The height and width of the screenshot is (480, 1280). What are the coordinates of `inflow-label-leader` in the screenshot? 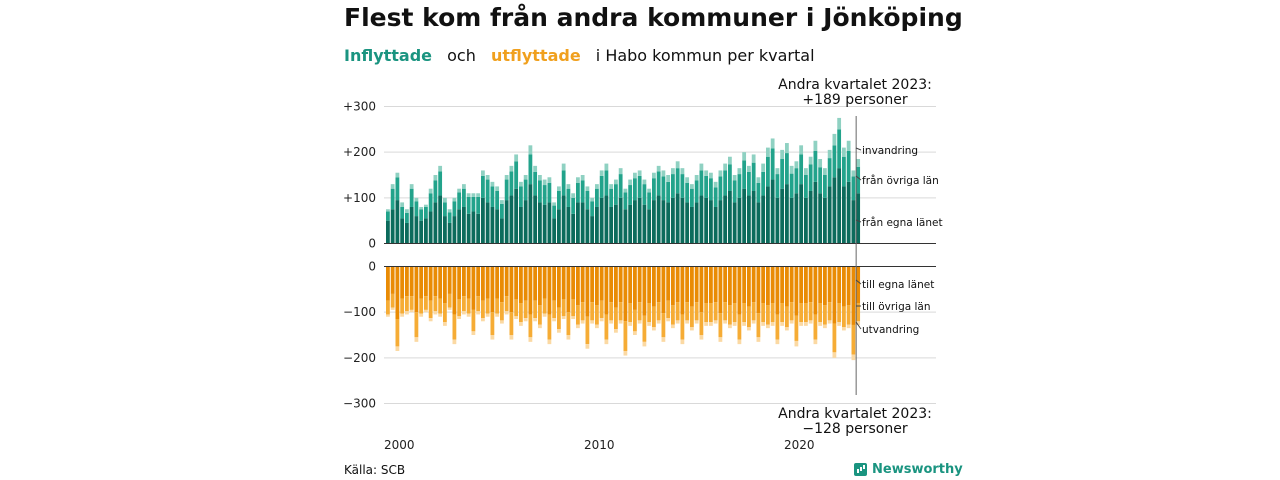 It's located at (858, 221).